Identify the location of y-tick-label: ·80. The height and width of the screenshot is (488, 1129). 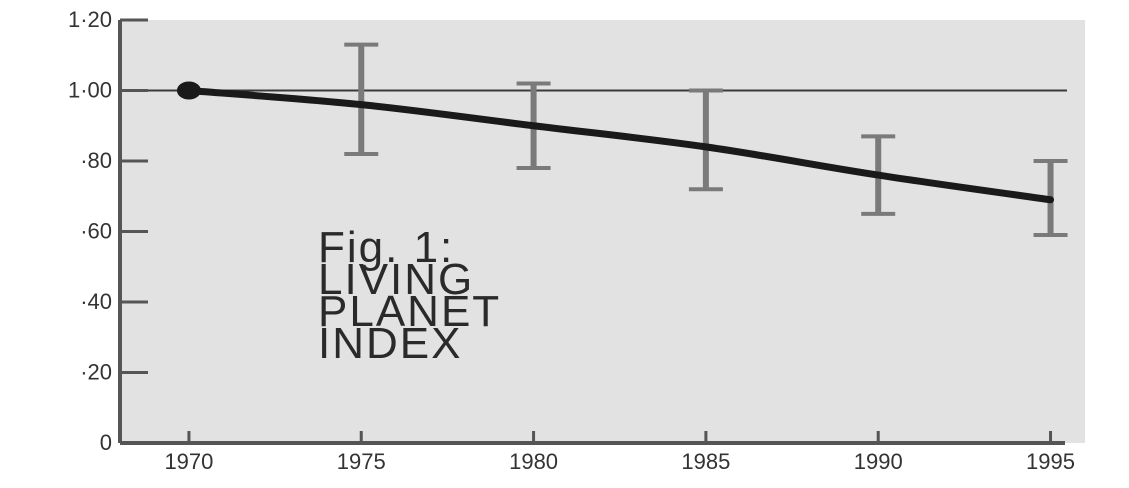
(96, 160).